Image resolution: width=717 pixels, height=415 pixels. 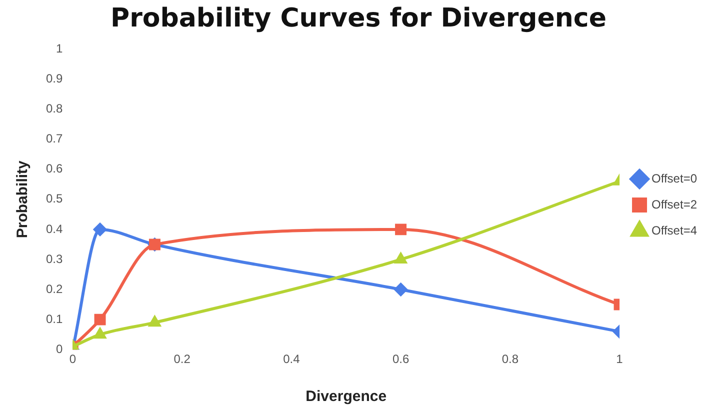 I want to click on x-tick-label: 0.6, so click(x=401, y=359).